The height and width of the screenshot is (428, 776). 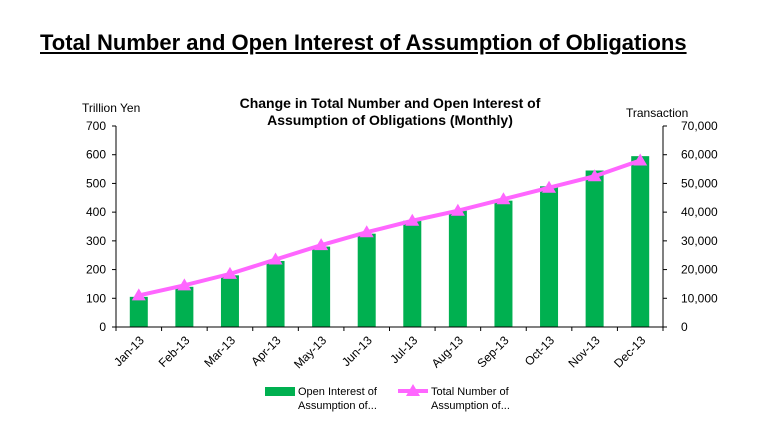 What do you see at coordinates (699, 212) in the screenshot?
I see `right-tick-label: 40,000` at bounding box center [699, 212].